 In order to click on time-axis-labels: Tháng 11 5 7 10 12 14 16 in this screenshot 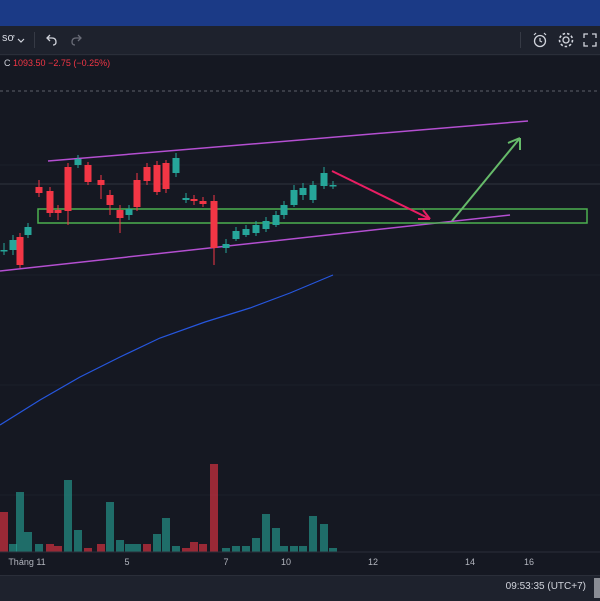, I will do `click(271, 562)`.